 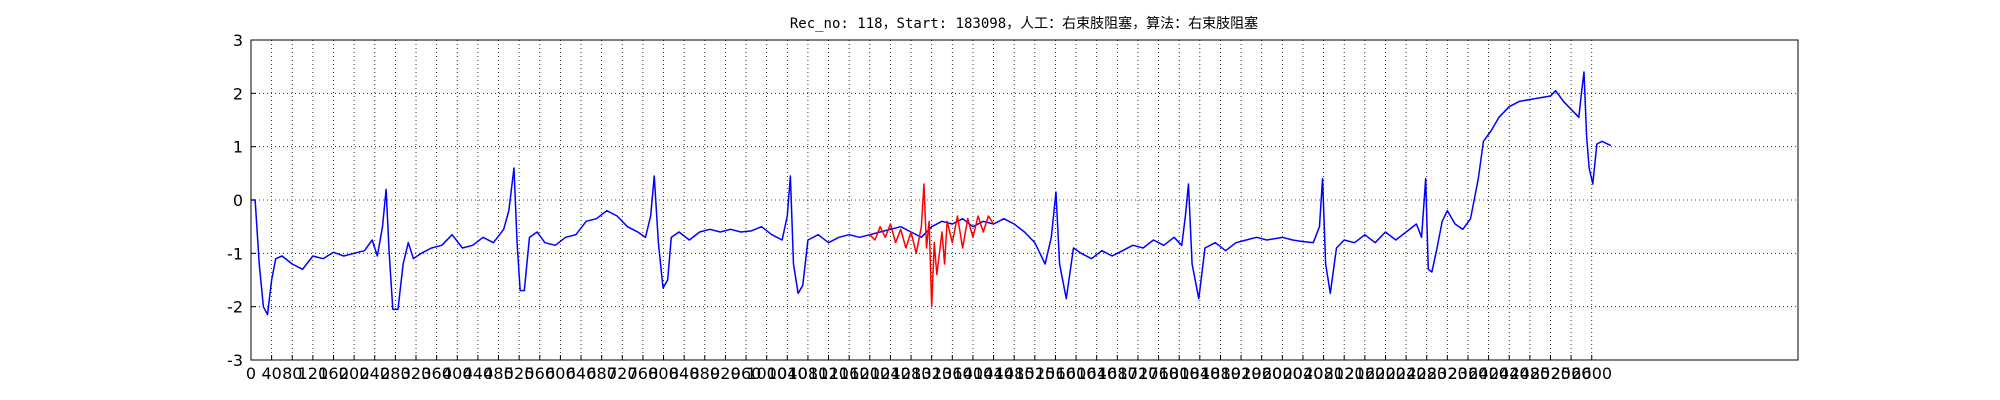 I want to click on y-tick-label: -1, so click(x=235, y=253).